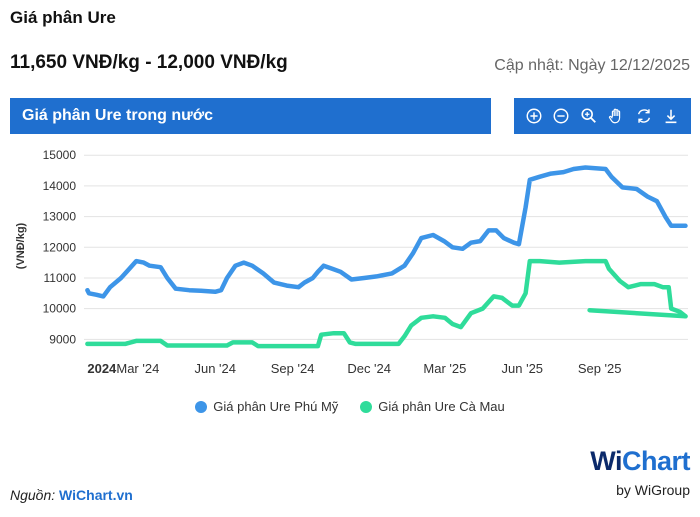  Describe the element at coordinates (616, 116) in the screenshot. I see `pan-hand-icon` at that location.